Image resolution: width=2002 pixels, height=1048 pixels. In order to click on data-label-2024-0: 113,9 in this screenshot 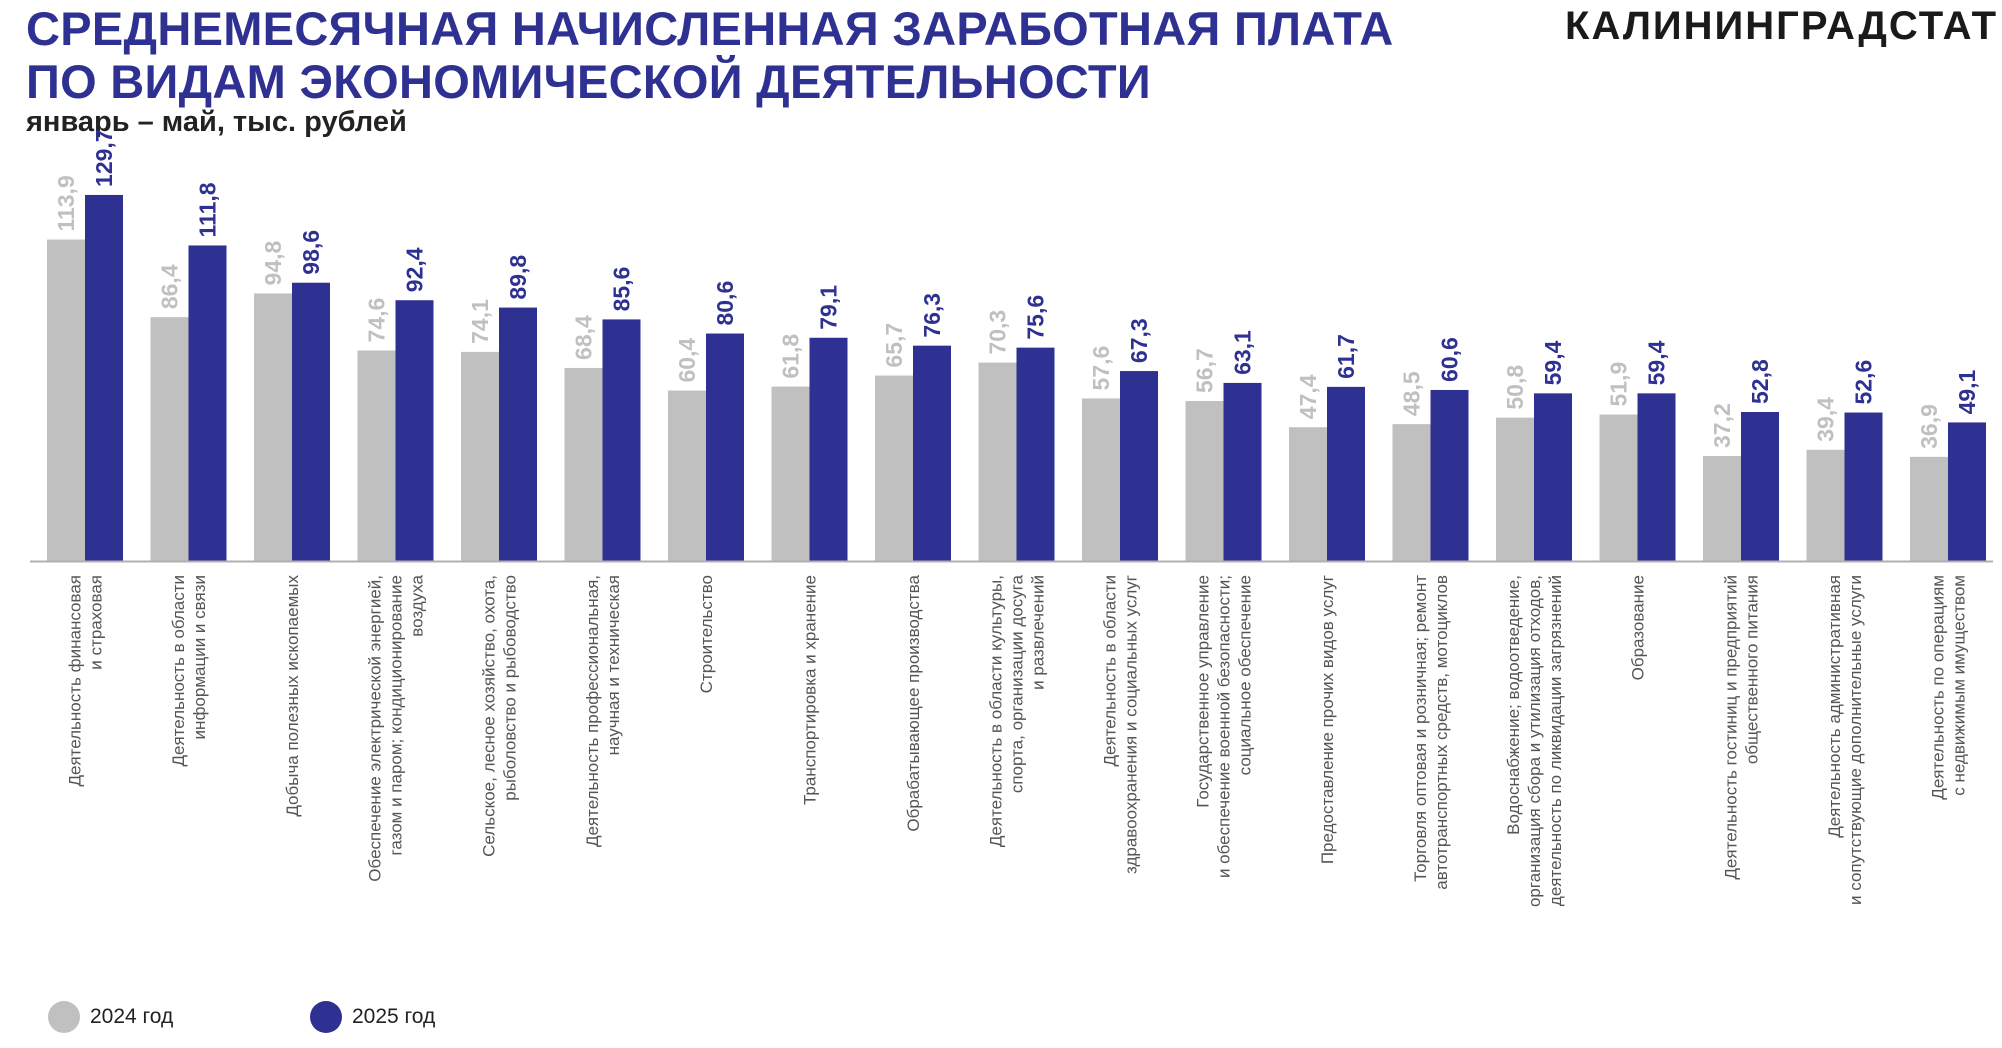, I will do `click(66, 203)`.